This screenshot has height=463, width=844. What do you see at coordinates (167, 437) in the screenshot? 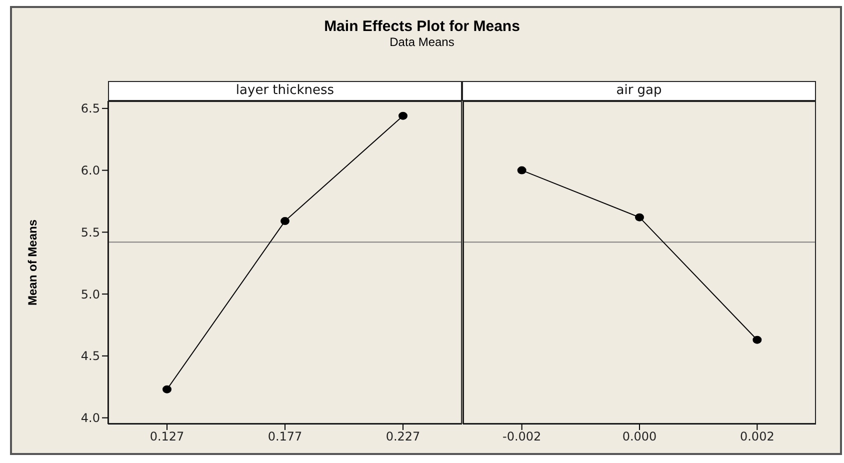
I see `x-tick-label: 0.127` at bounding box center [167, 437].